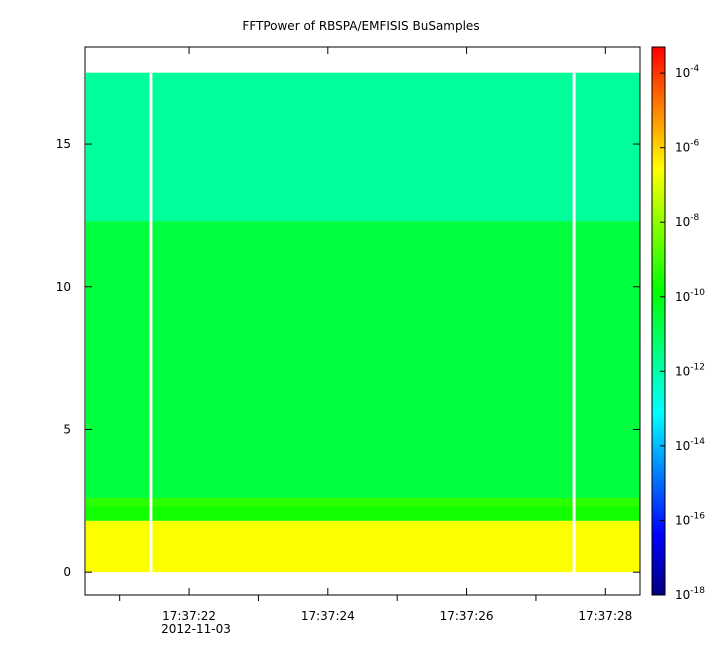 The height and width of the screenshot is (656, 724). I want to click on y-tick-label: 0, so click(67, 572).